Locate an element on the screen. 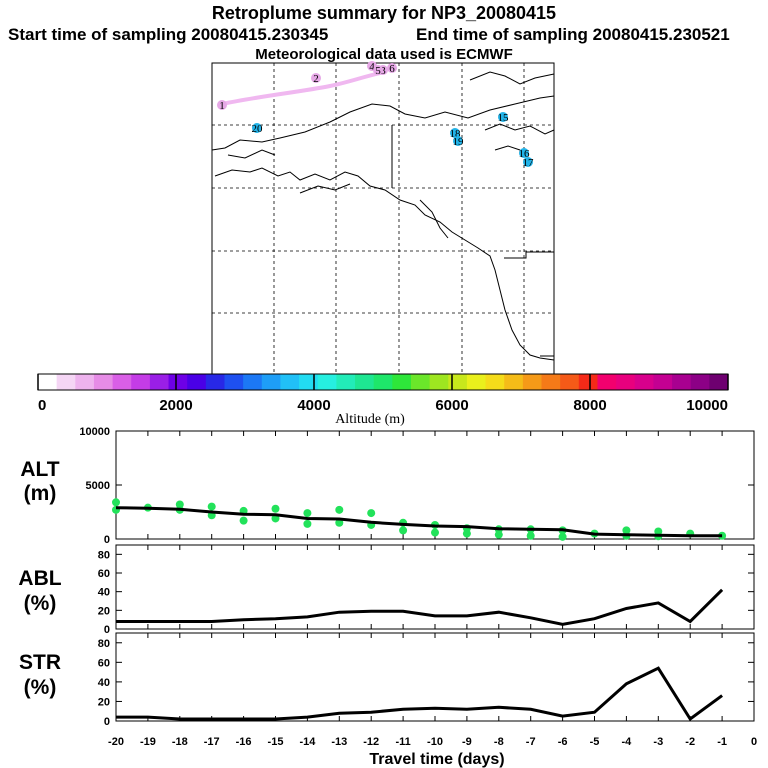 The width and height of the screenshot is (768, 768). panel-abl: 0 20 40 60 80 ABL(%) is located at coordinates (386, 590).